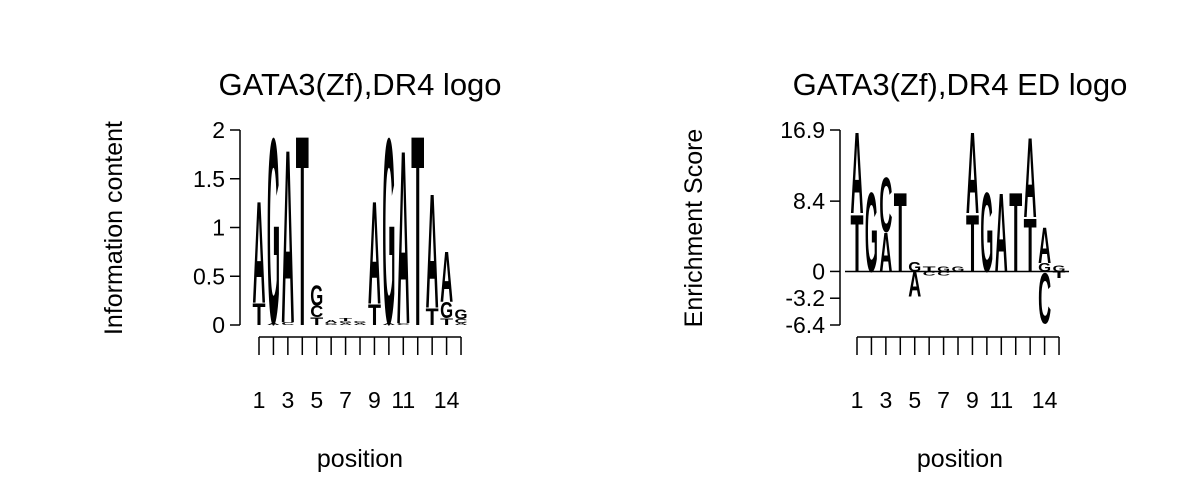 The image size is (1200, 480). What do you see at coordinates (218, 130) in the screenshot?
I see `y-tick-label: 2` at bounding box center [218, 130].